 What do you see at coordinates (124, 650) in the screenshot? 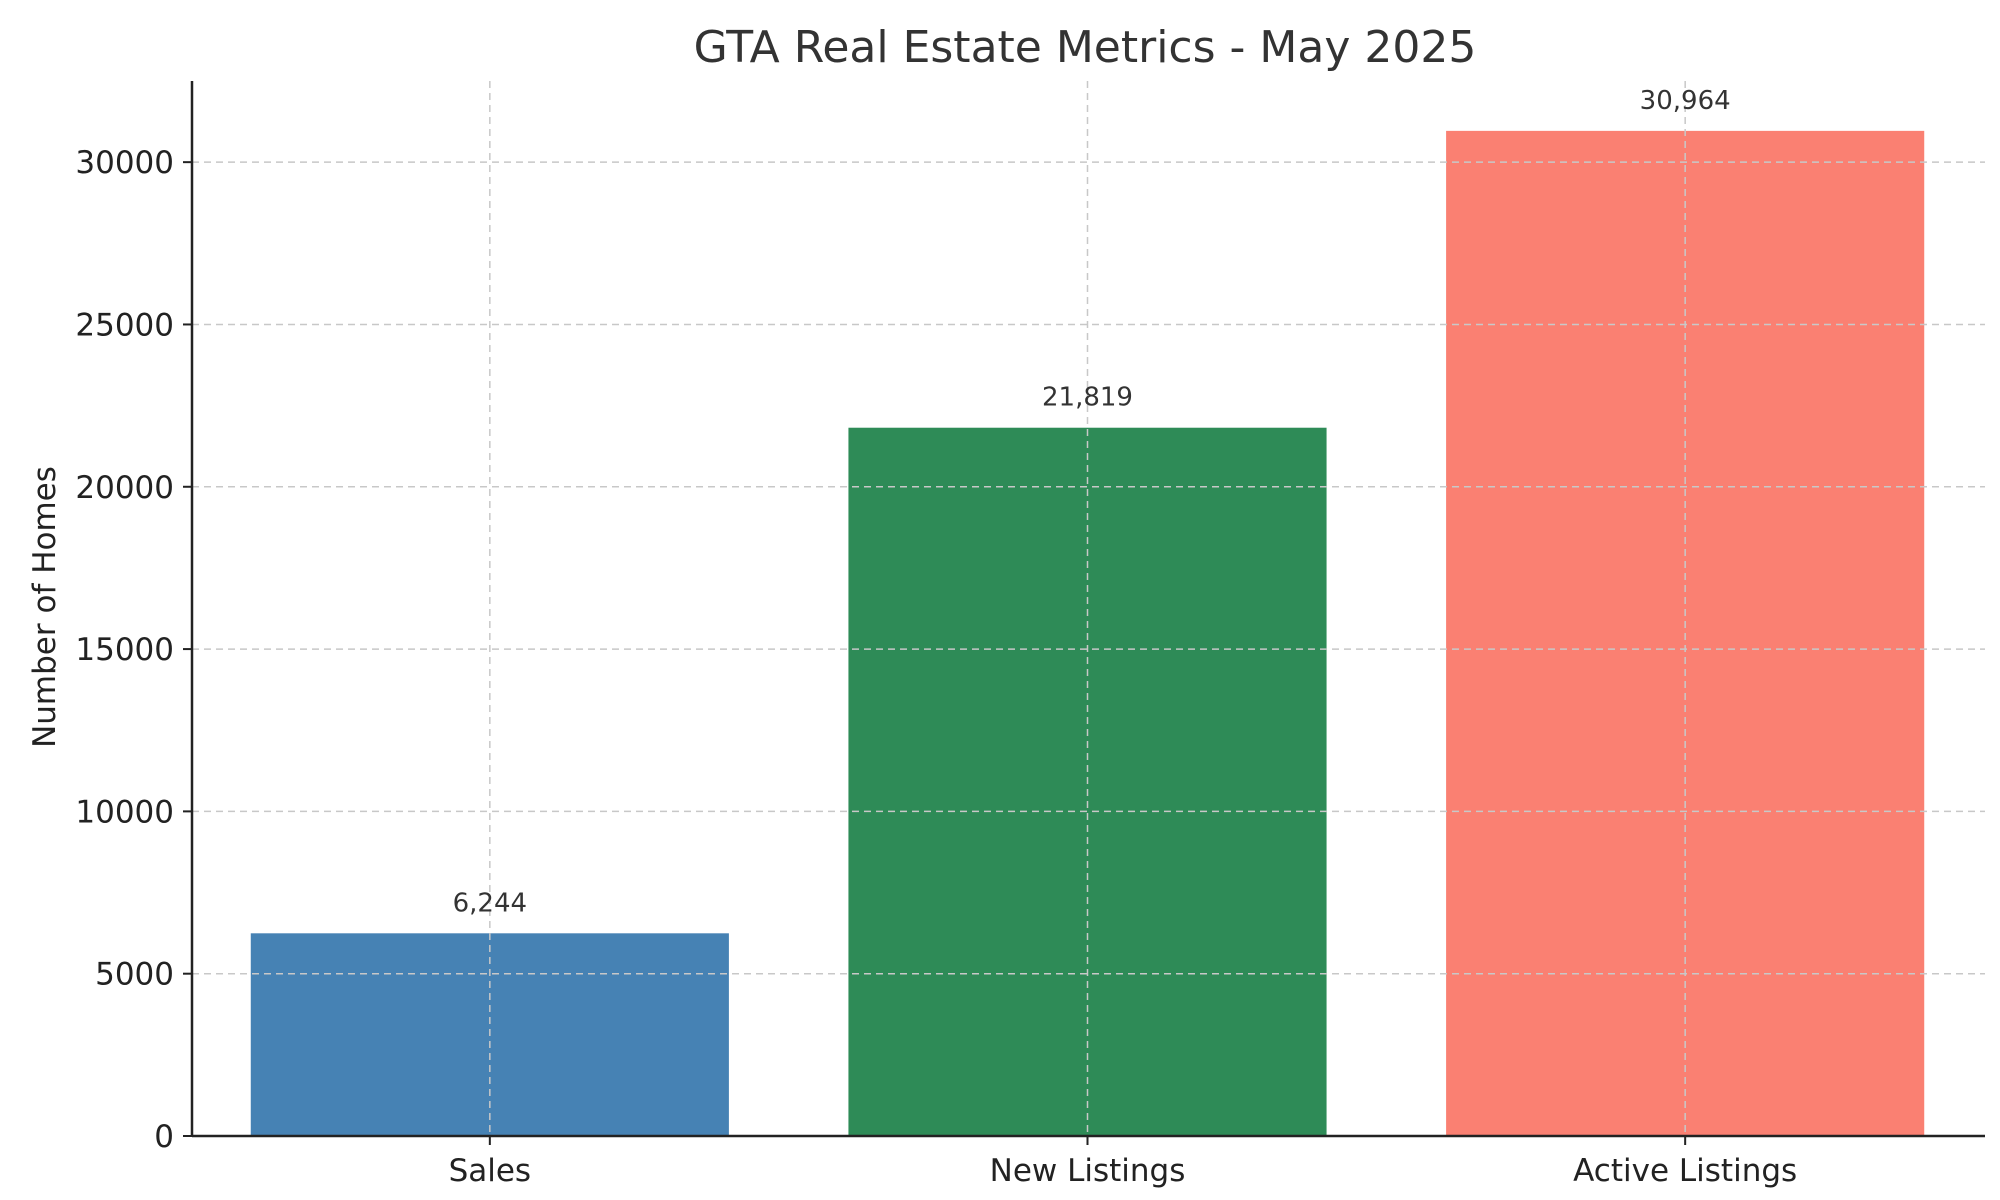
I see `y-tick-label: 15000` at bounding box center [124, 650].